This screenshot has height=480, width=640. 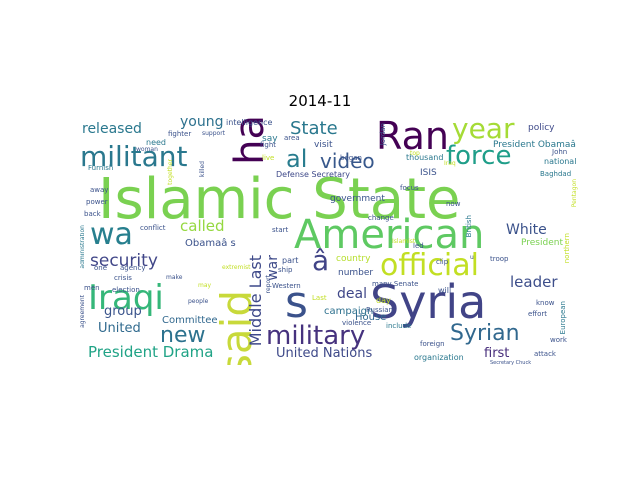 I want to click on word-country: country, so click(x=353, y=259).